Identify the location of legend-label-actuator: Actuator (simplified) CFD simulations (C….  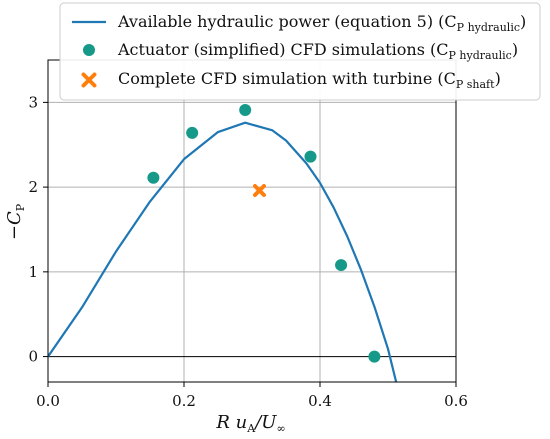
(317, 51).